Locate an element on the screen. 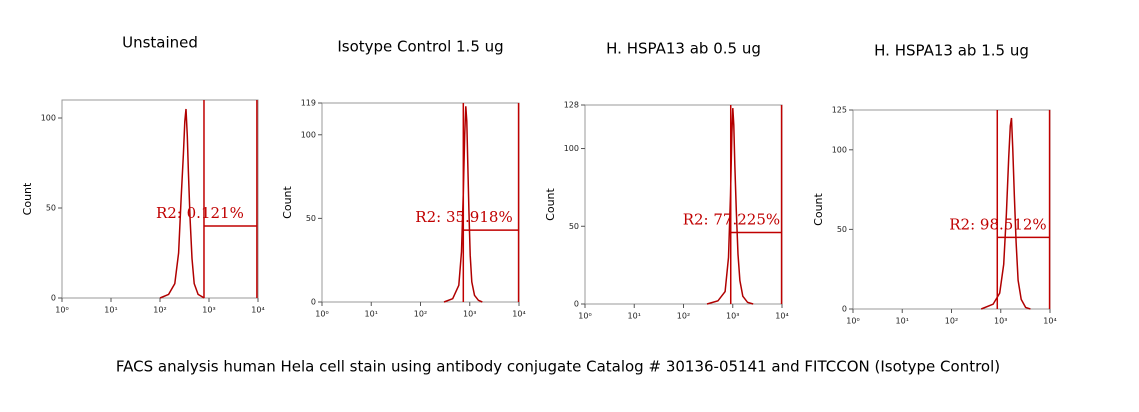  panel-title: H. HSPA13 ab 1.5 ug is located at coordinates (951, 51).